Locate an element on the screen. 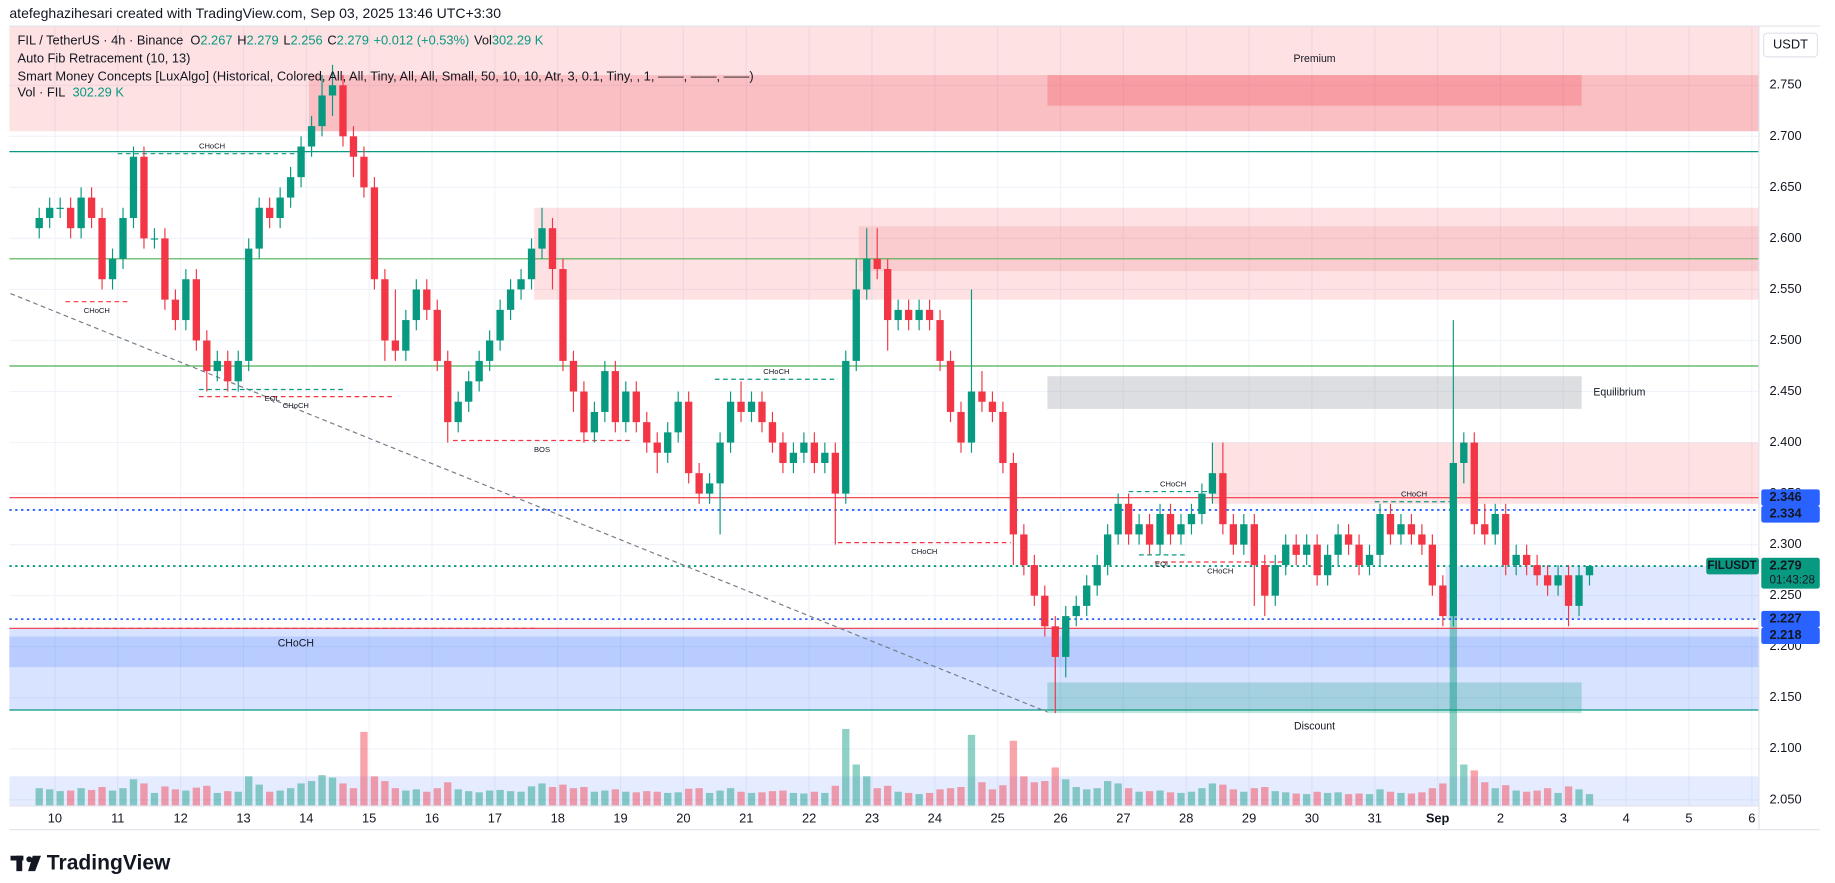 The height and width of the screenshot is (883, 1835). ohlc-key: O is located at coordinates (195, 40).